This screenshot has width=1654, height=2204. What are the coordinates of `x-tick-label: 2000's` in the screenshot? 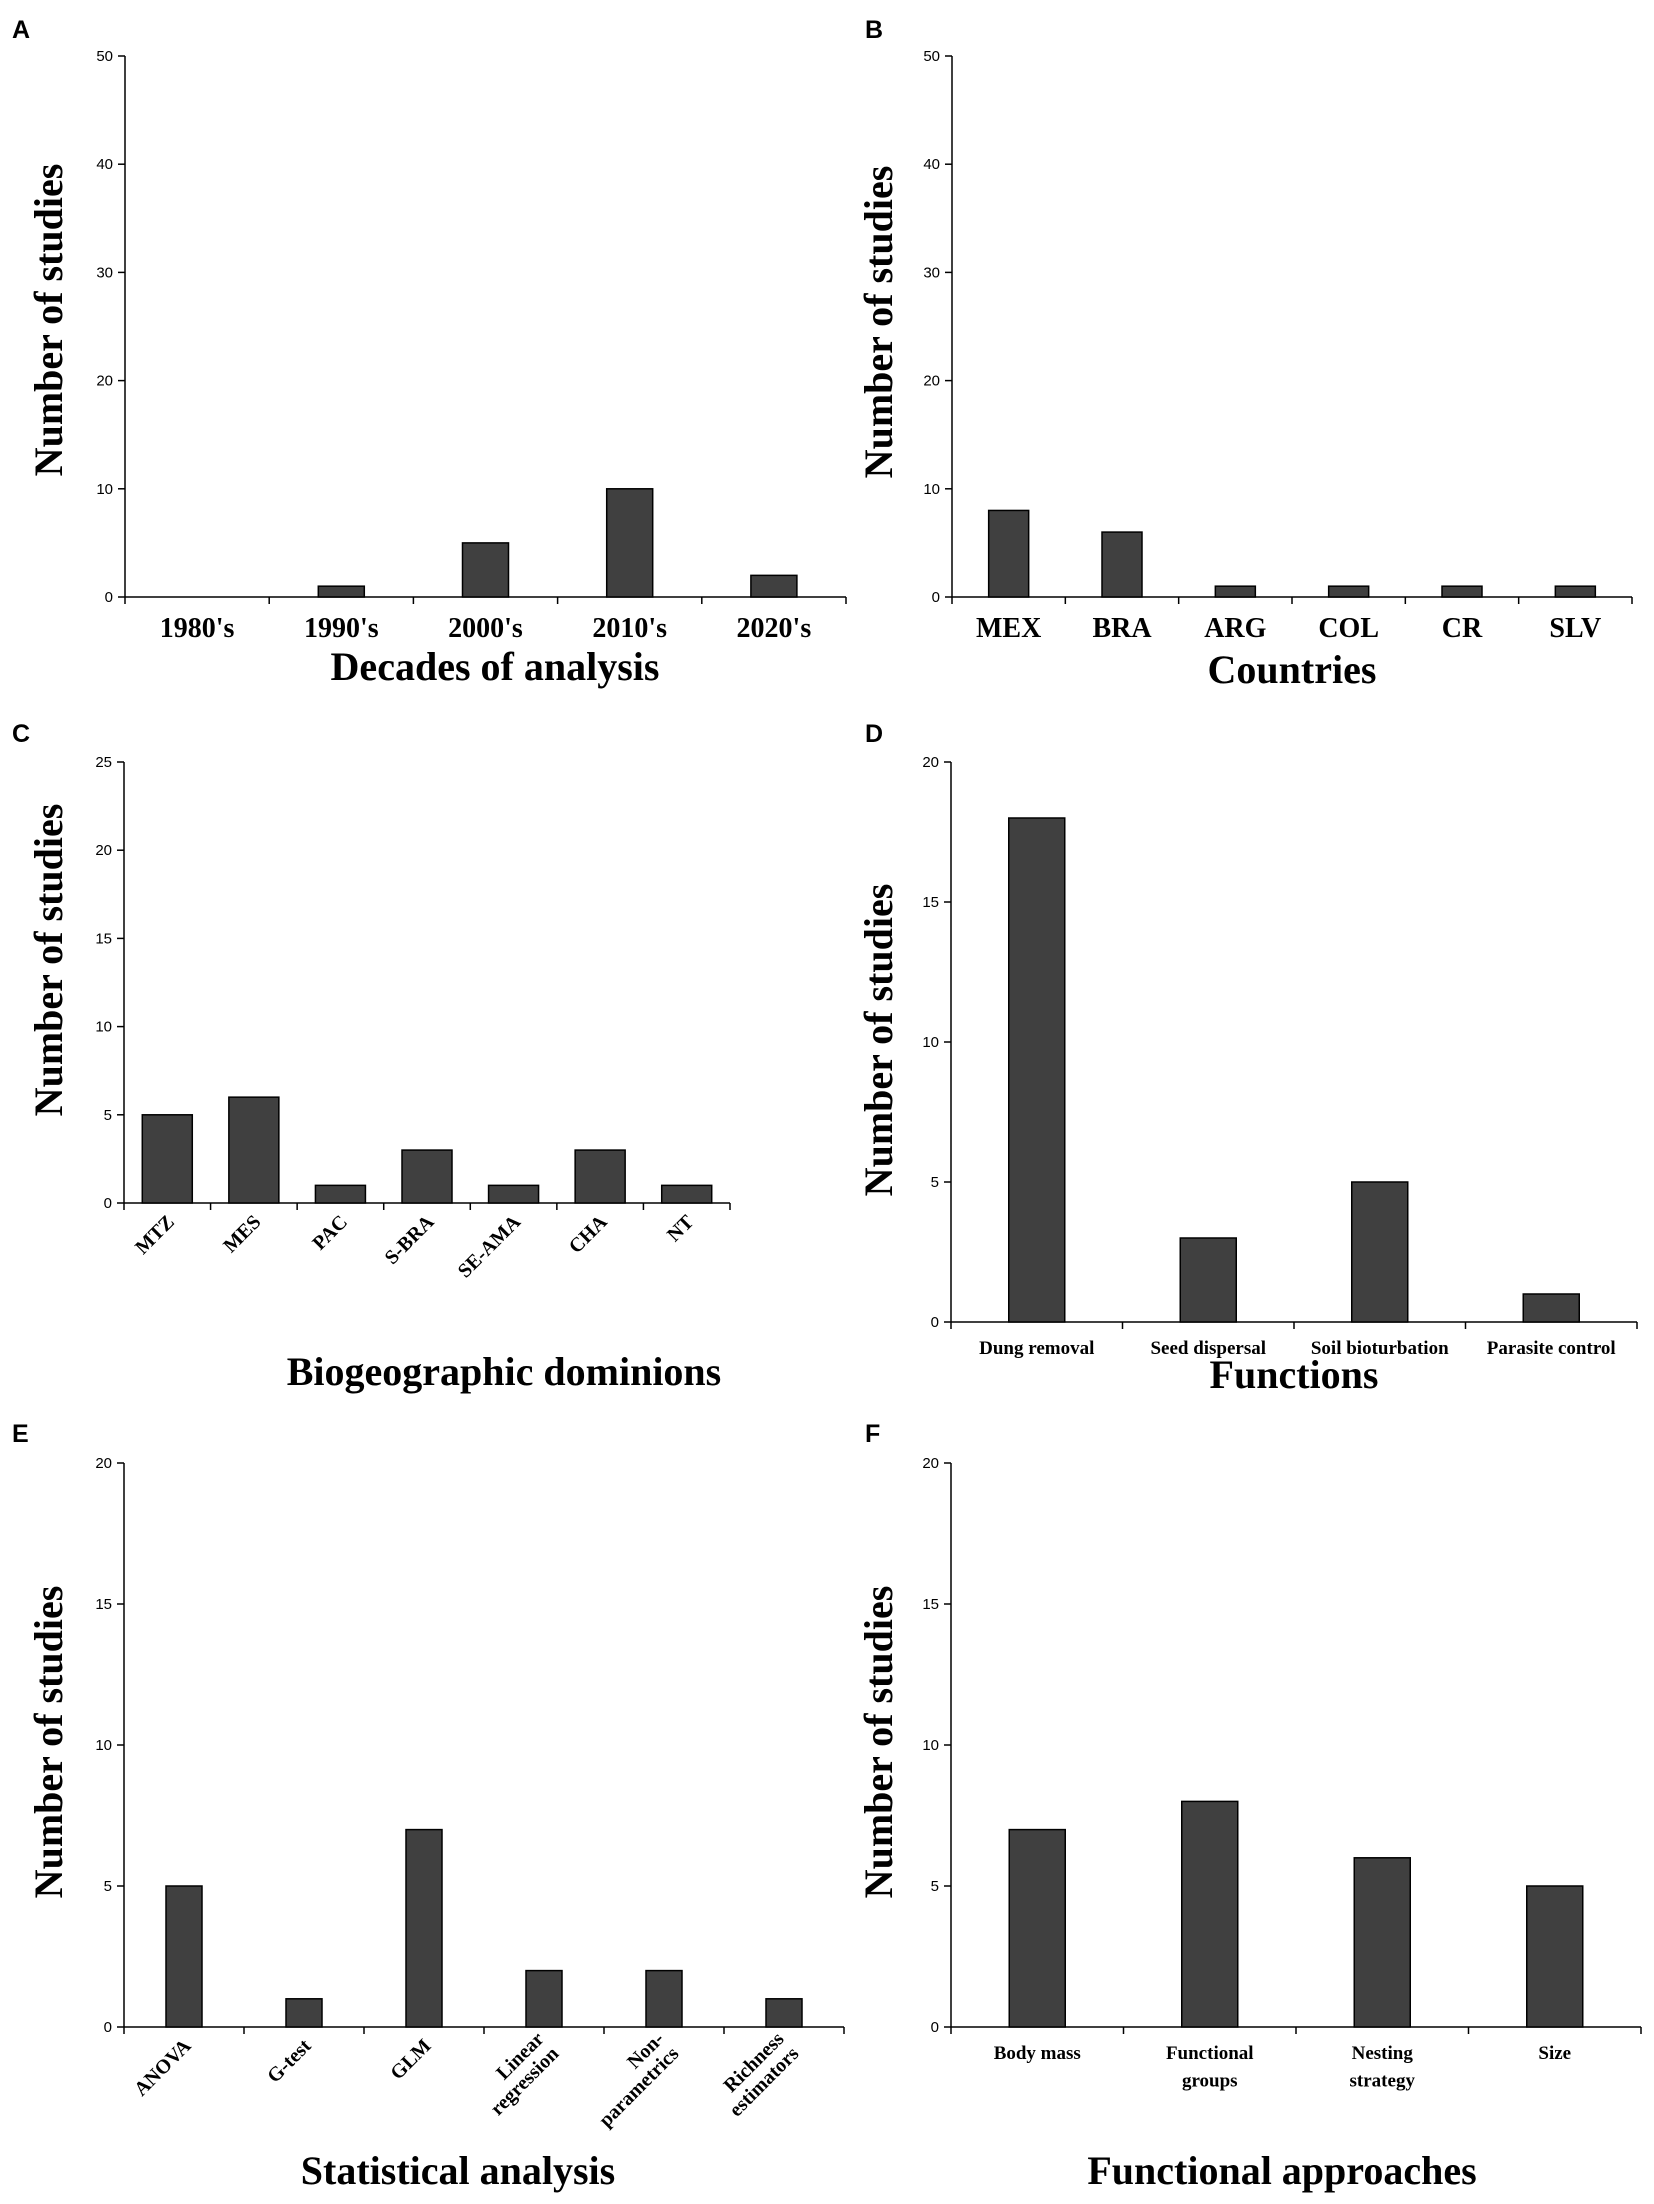 It's located at (485, 628).